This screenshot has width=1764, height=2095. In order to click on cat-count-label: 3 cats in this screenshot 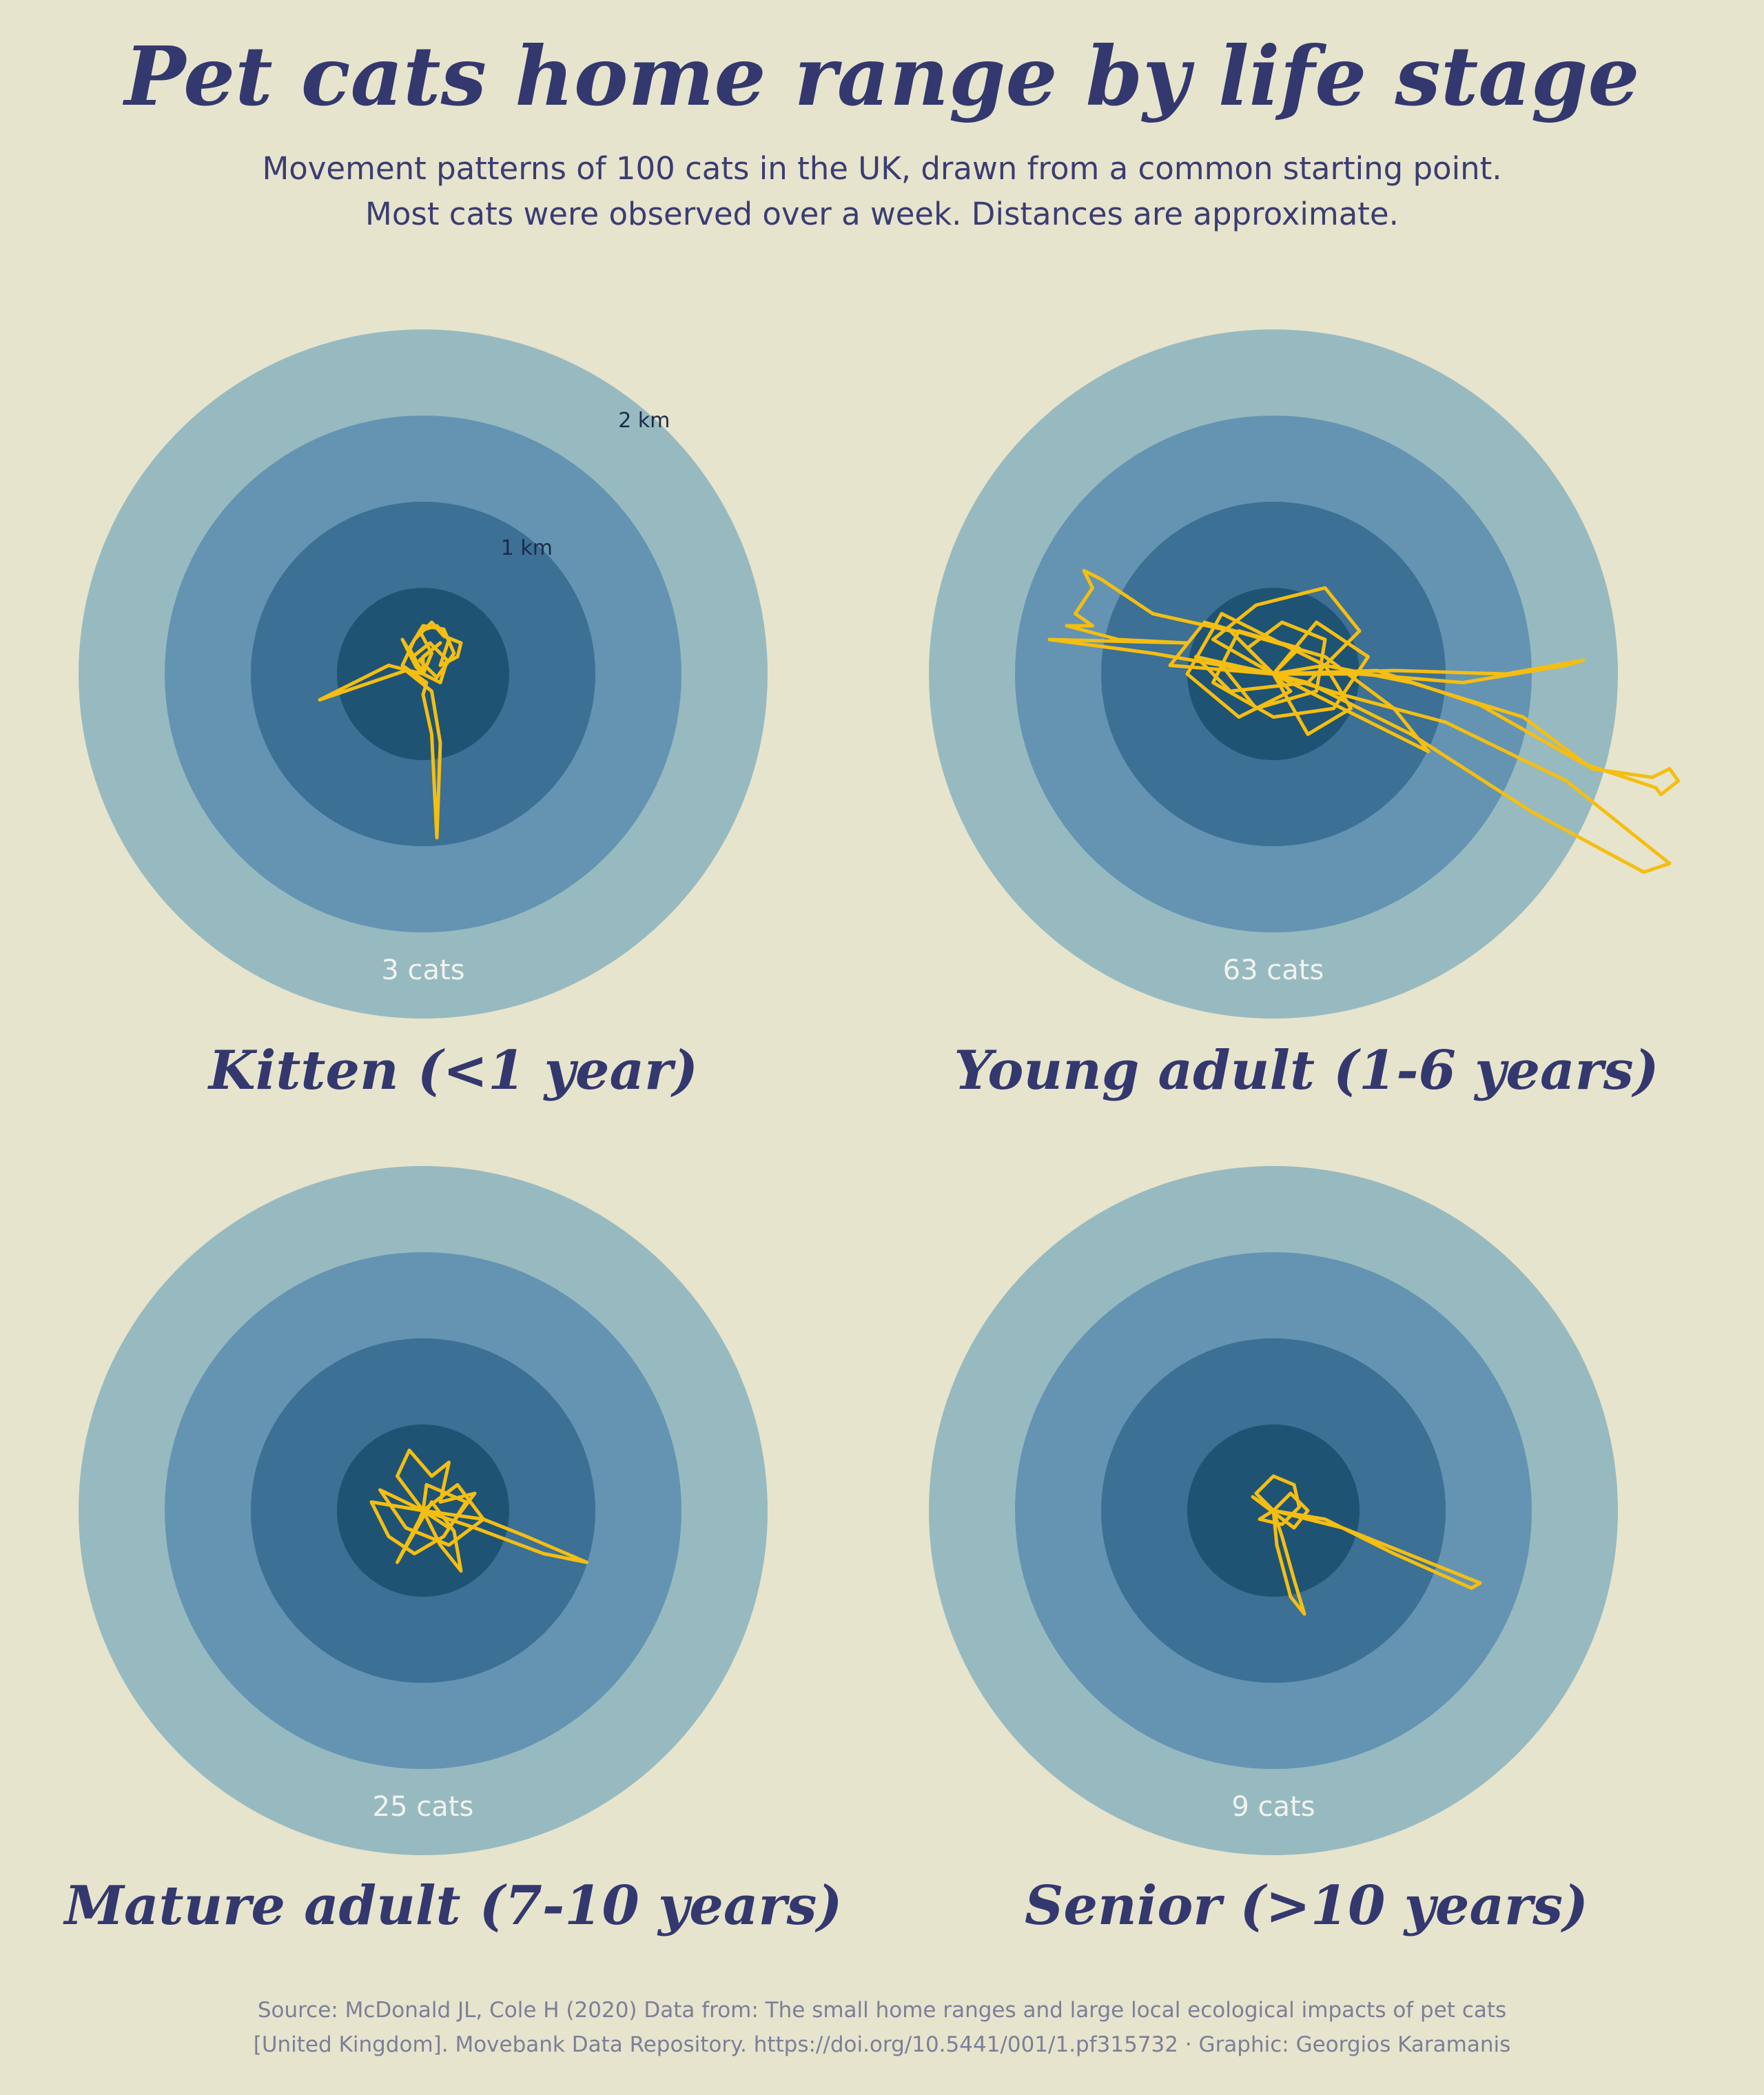, I will do `click(422, 970)`.